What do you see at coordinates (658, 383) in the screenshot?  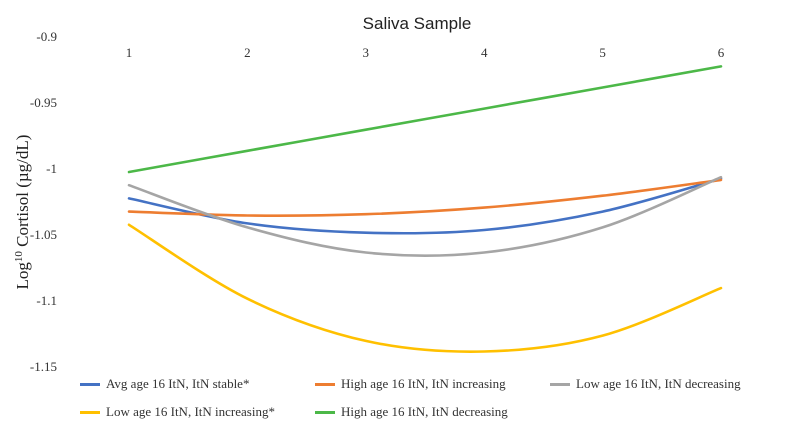 I see `legend-label: Low age 16 ItN, ItN decreasing` at bounding box center [658, 383].